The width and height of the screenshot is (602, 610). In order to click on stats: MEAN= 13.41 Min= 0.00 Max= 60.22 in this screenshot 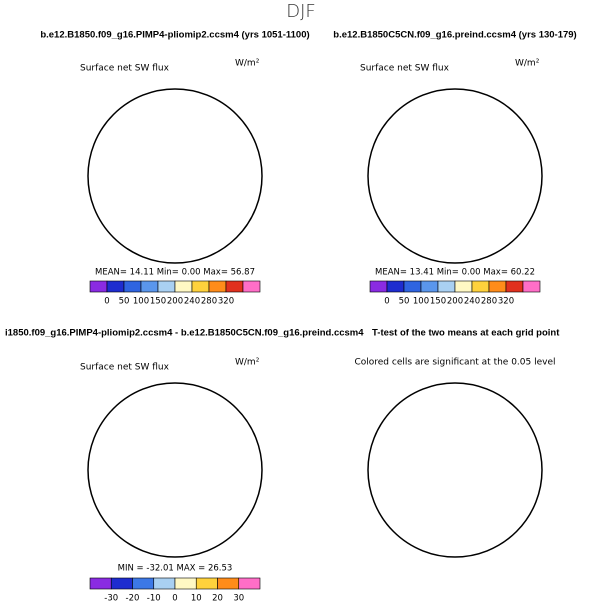, I will do `click(455, 273)`.